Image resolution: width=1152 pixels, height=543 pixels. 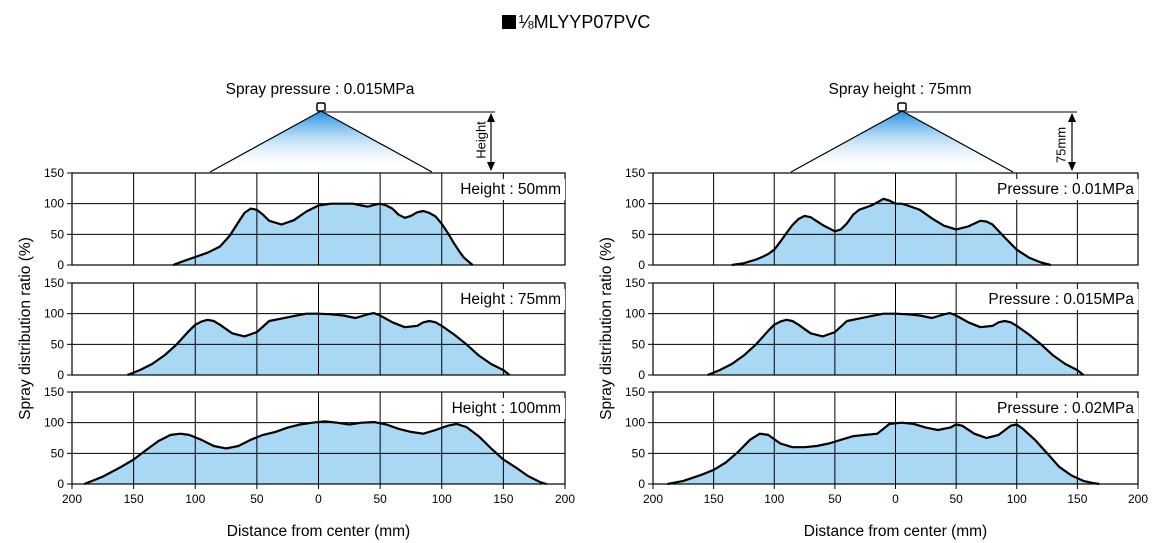 What do you see at coordinates (480, 140) in the screenshot?
I see `diagram-height-label: Height` at bounding box center [480, 140].